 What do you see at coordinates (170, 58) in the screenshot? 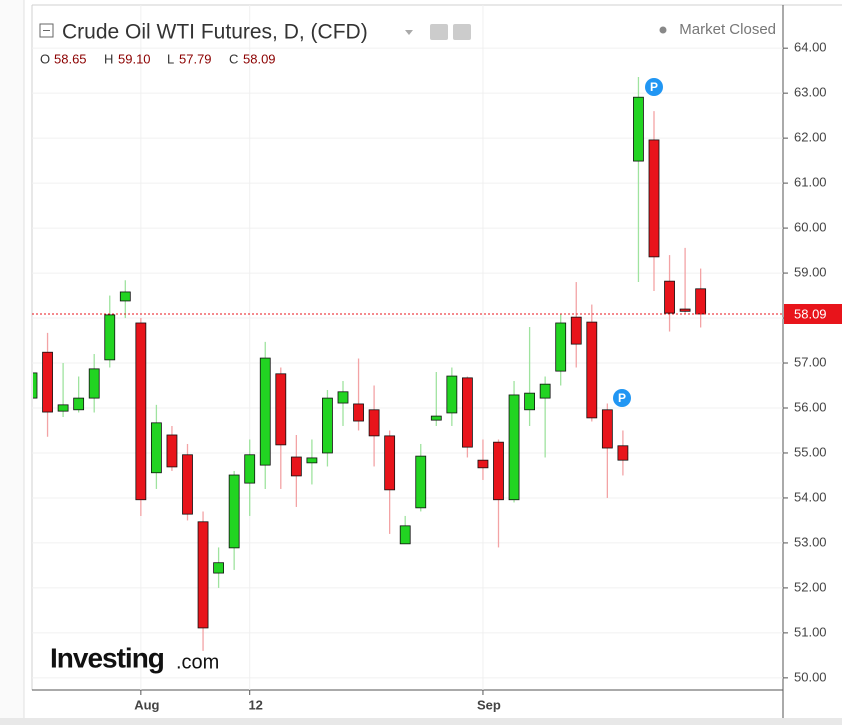
I see `ohlc-label: L` at bounding box center [170, 58].